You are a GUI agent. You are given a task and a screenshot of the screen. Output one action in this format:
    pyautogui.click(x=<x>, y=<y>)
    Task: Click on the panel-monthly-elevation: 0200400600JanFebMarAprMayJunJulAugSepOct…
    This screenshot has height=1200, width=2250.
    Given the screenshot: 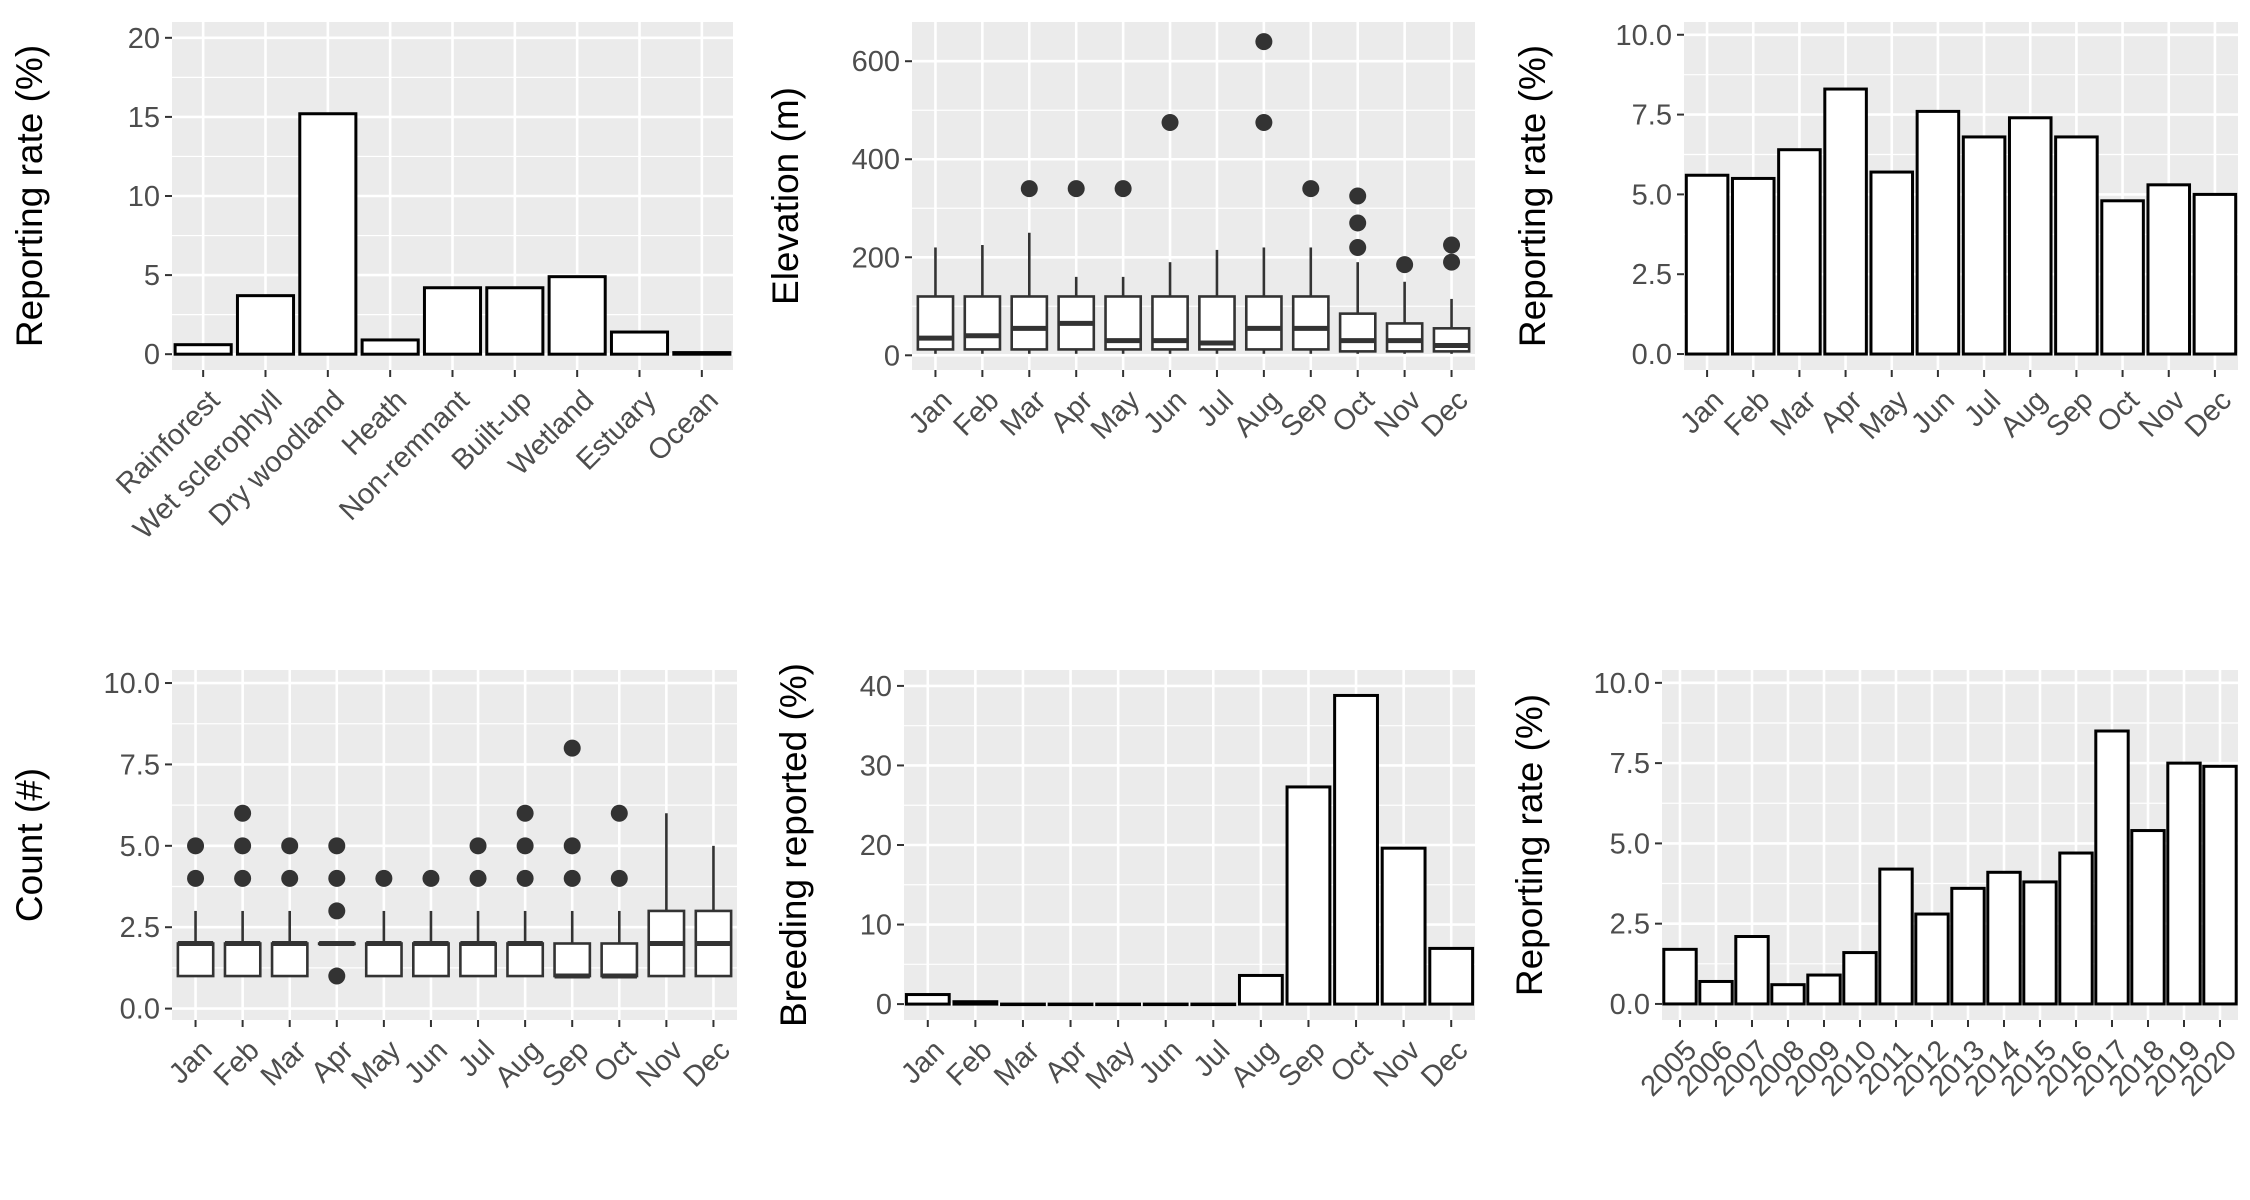 What is the action you would take?
    pyautogui.click(x=1120, y=234)
    